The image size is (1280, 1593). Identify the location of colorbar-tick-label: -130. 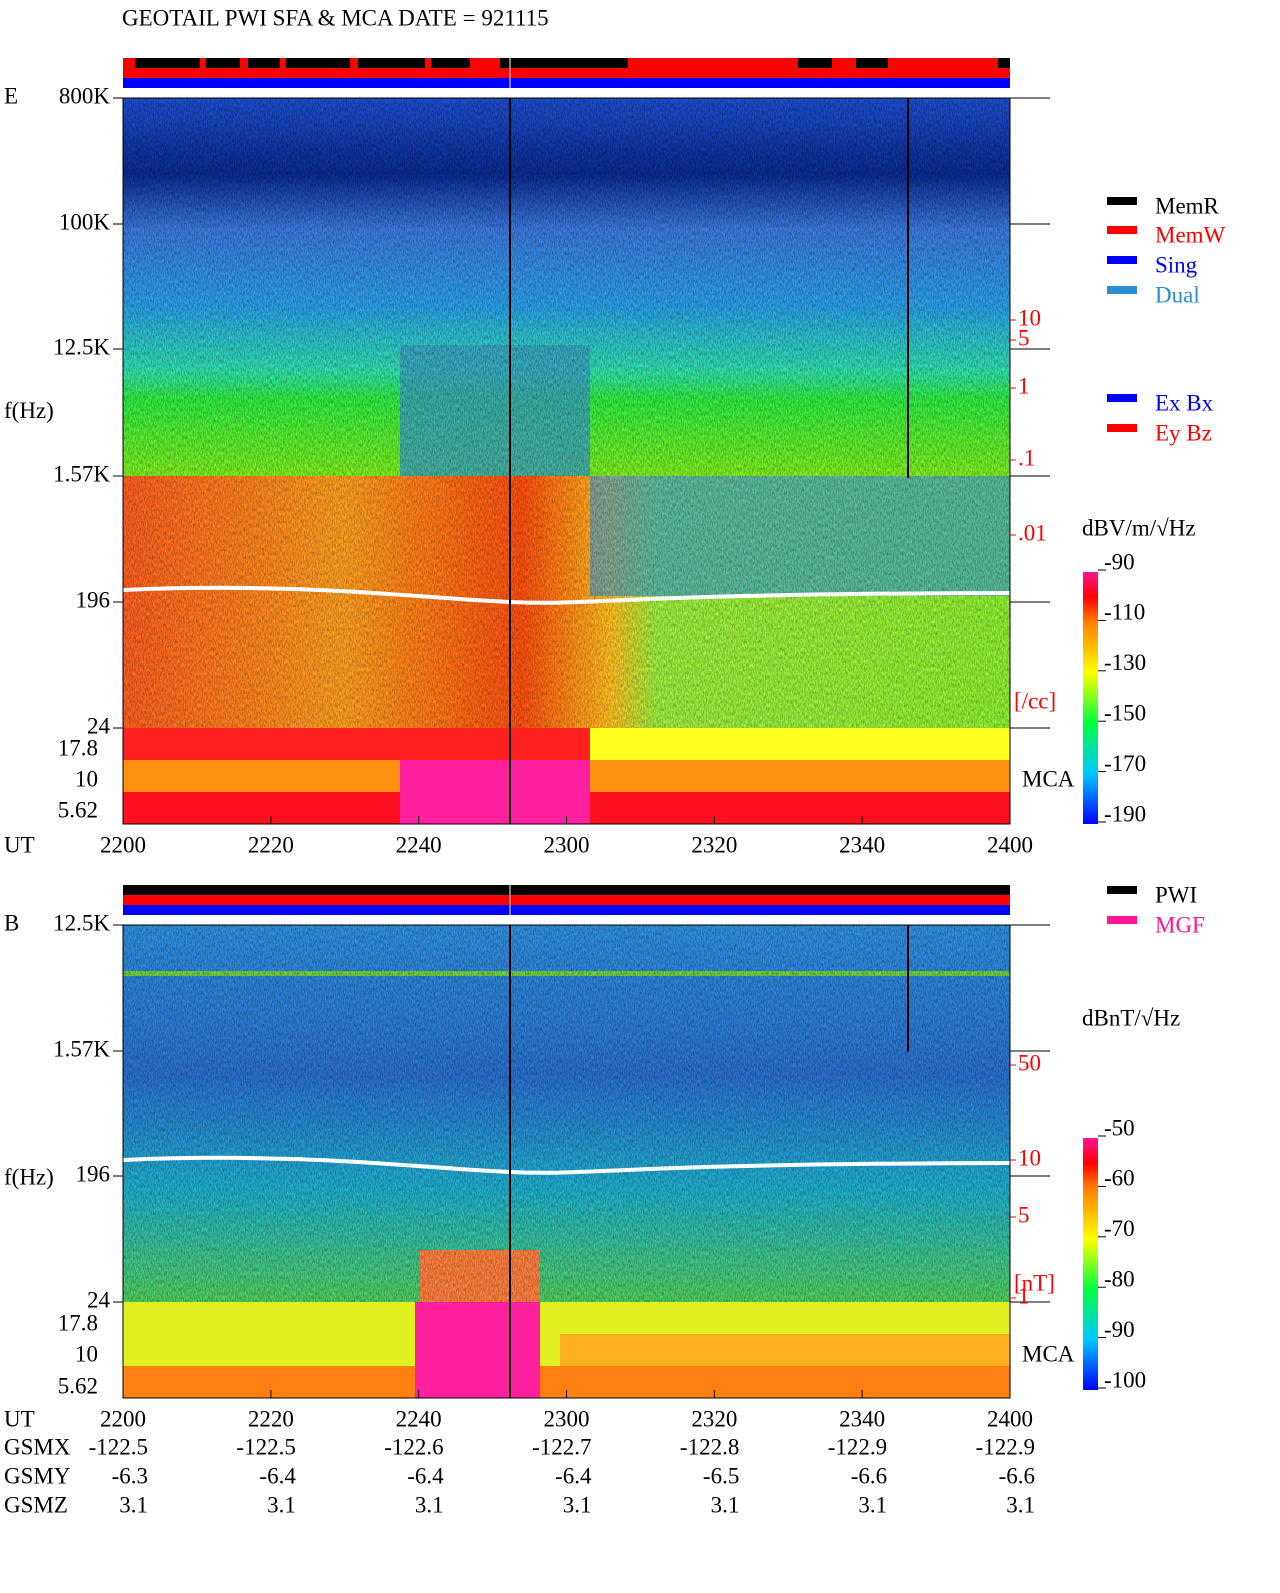
(1125, 662).